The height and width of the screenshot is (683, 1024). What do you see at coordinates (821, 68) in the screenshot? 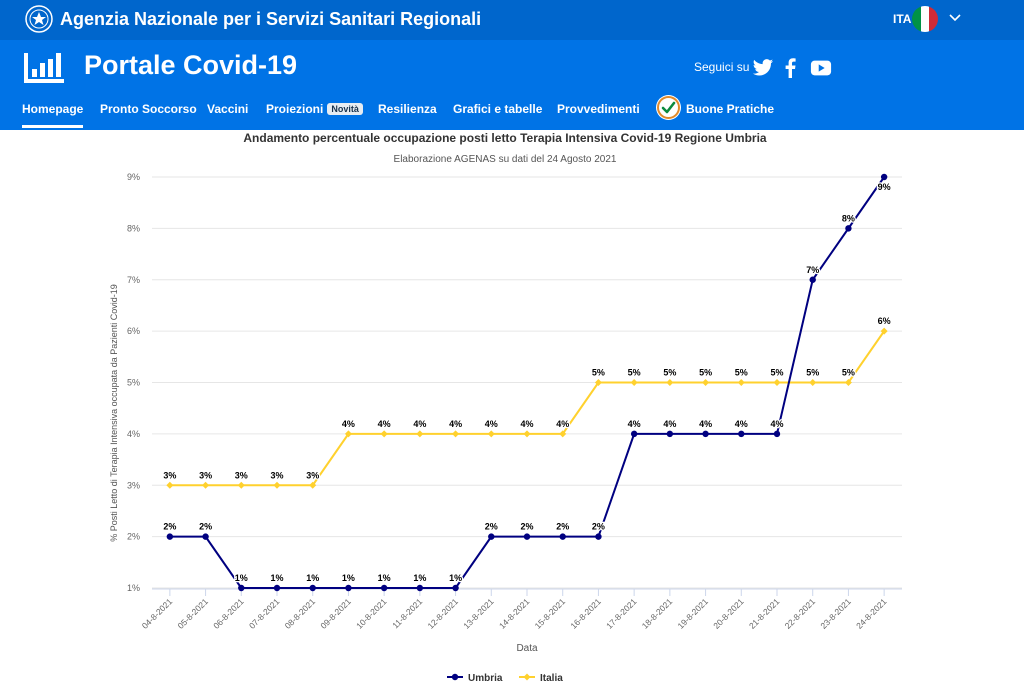
I see `youtube-icon` at bounding box center [821, 68].